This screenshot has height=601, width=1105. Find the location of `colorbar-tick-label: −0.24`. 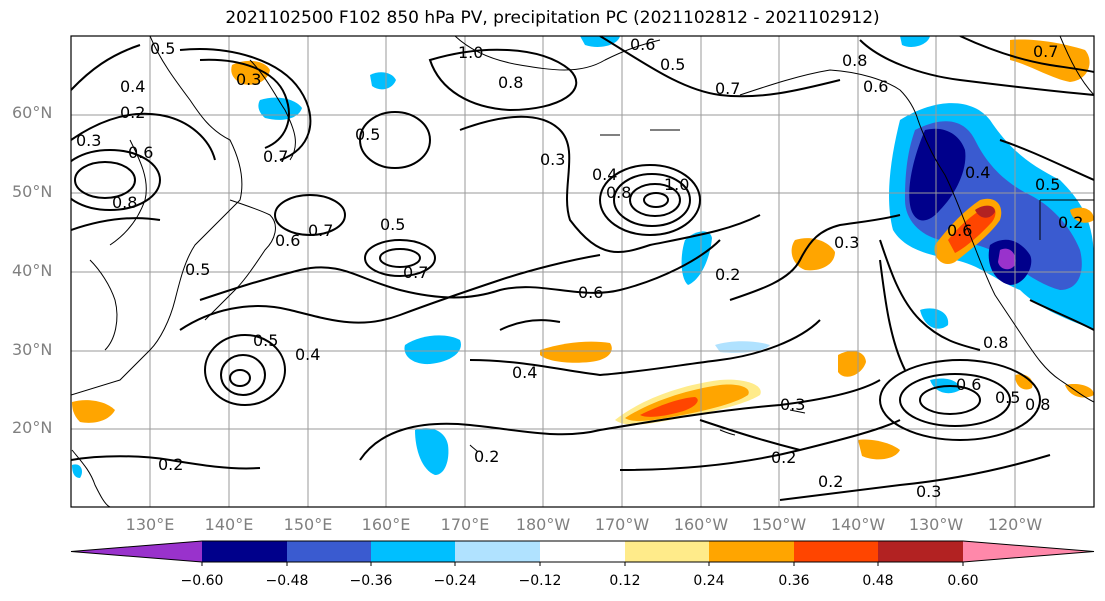

colorbar-tick-label: −0.24 is located at coordinates (455, 581).